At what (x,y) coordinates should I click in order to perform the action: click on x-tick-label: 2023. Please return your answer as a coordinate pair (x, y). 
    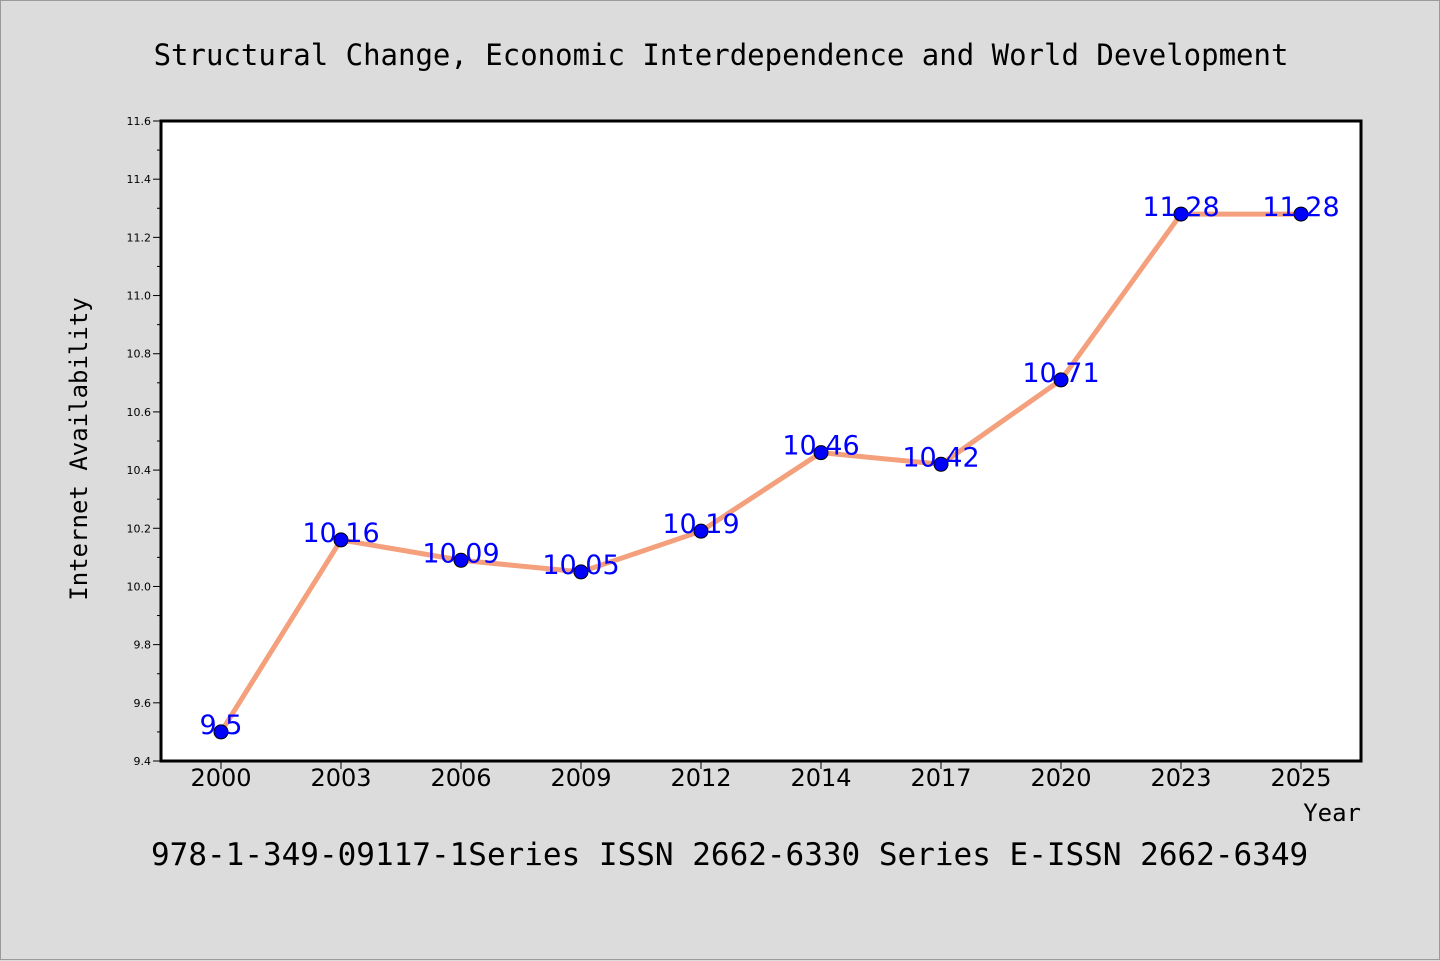
    Looking at the image, I should click on (1180, 778).